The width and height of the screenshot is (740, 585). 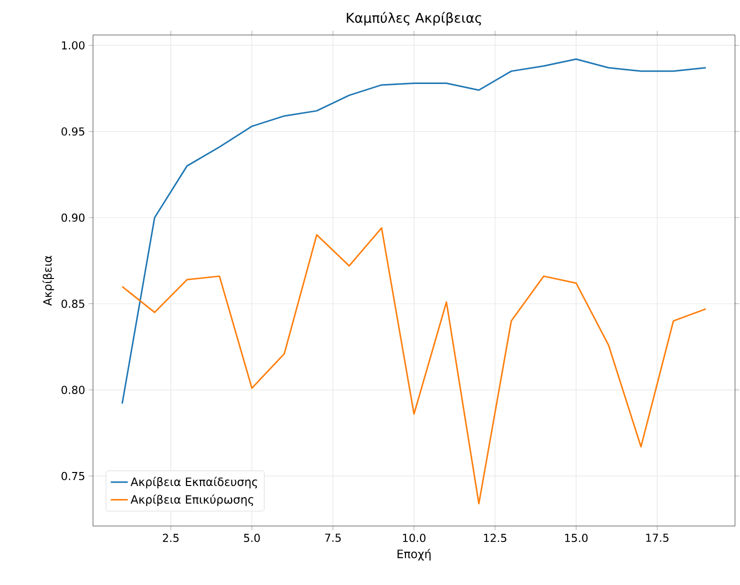 What do you see at coordinates (73, 304) in the screenshot?
I see `y-tick-label: 0.85` at bounding box center [73, 304].